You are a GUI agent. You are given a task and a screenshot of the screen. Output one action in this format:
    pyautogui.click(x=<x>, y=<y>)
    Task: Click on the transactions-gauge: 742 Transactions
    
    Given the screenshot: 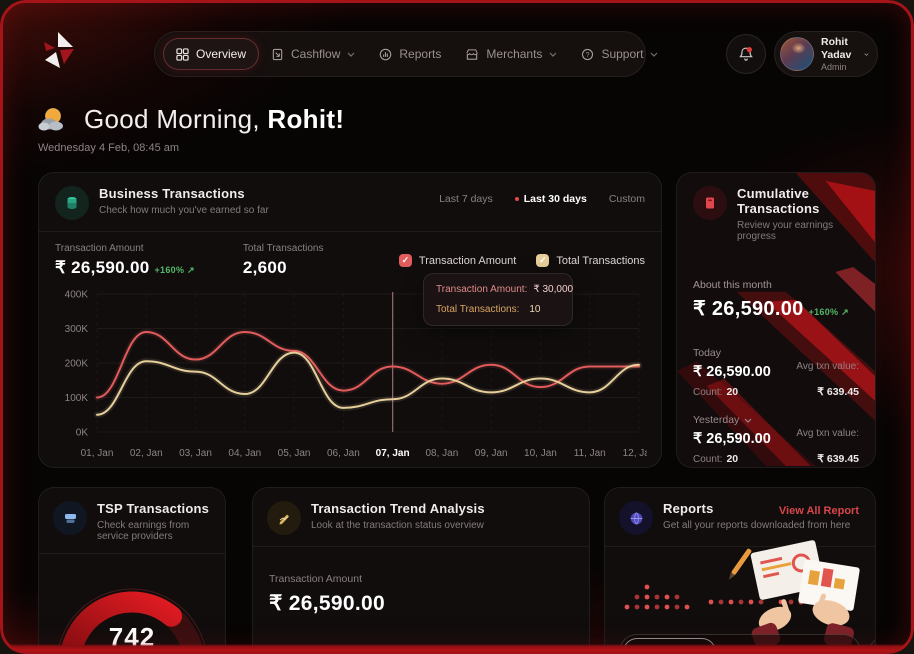 What is the action you would take?
    pyautogui.click(x=132, y=607)
    